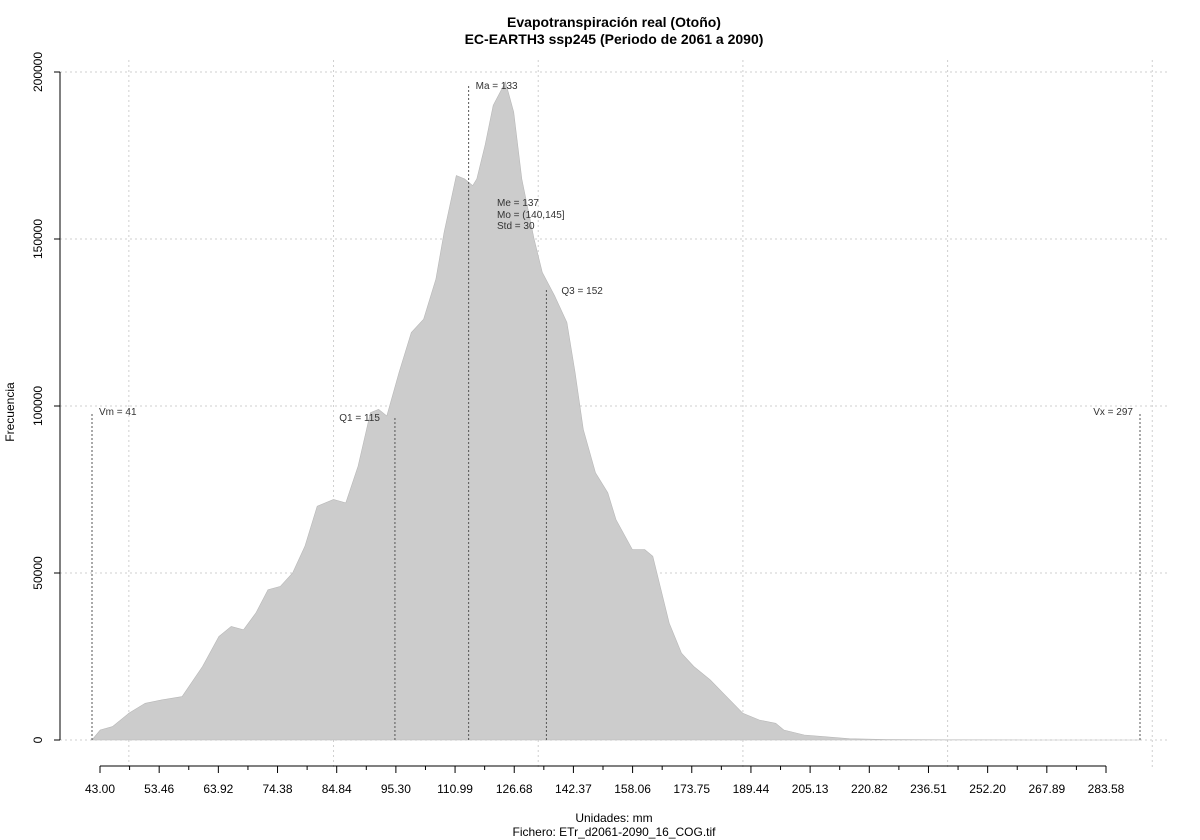  What do you see at coordinates (691, 789) in the screenshot?
I see `x-tick-label: 173.75` at bounding box center [691, 789].